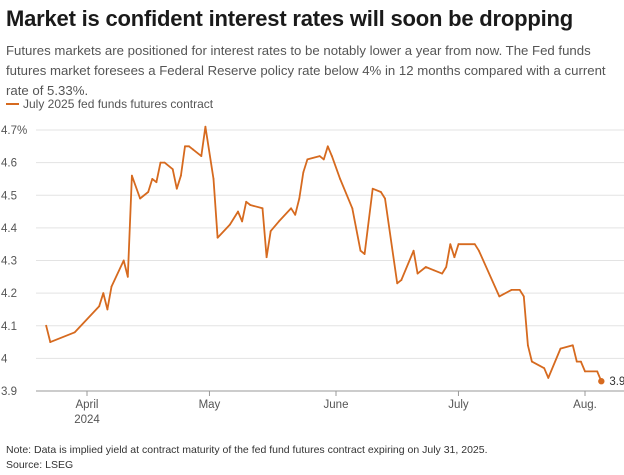 This screenshot has width=624, height=475. I want to click on x-tick-label: July, so click(458, 405).